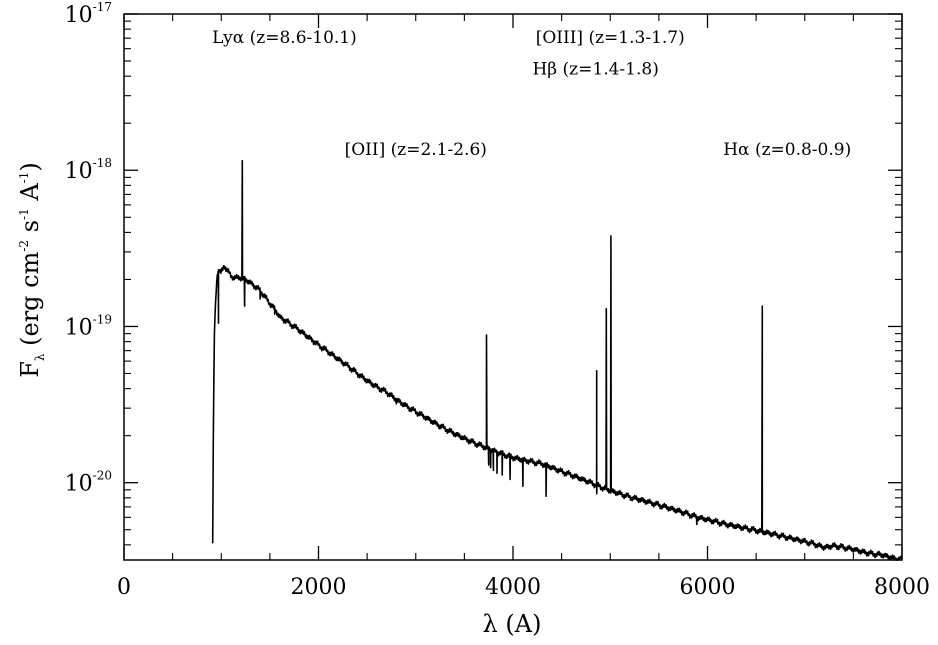 This screenshot has width=938, height=645. What do you see at coordinates (88, 483) in the screenshot?
I see `y-tick-label: 10-20` at bounding box center [88, 483].